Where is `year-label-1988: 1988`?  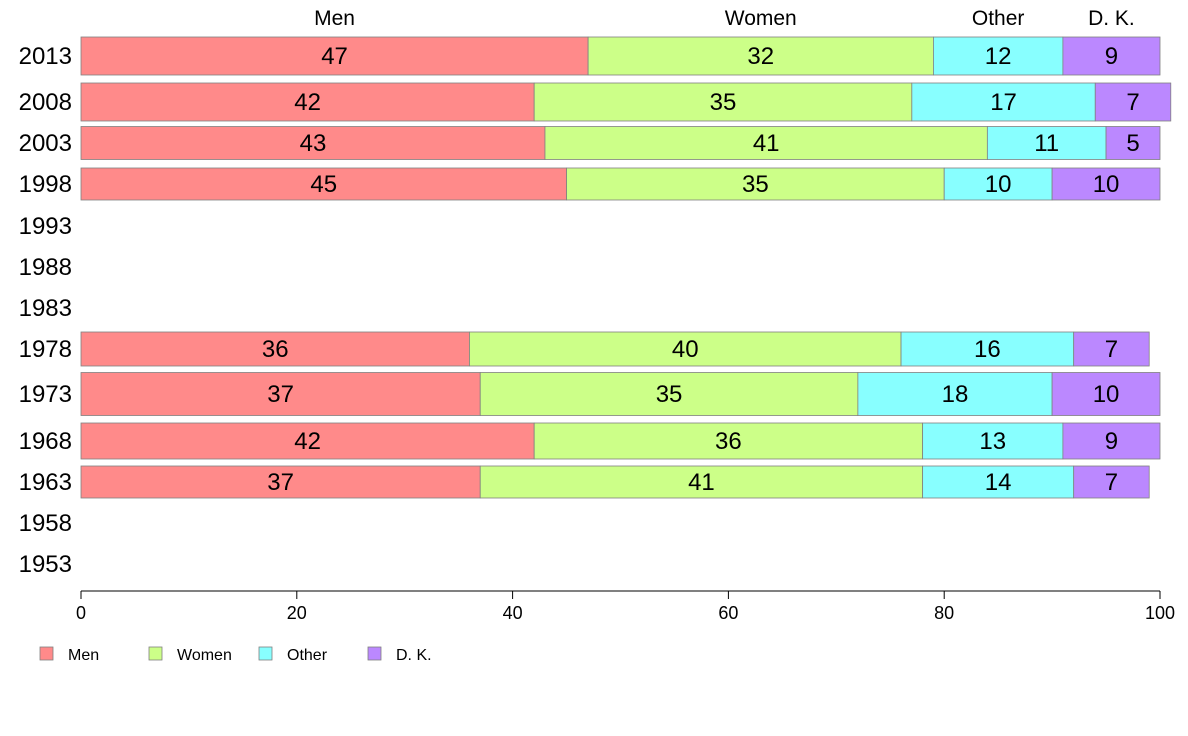
year-label-1988: 1988 is located at coordinates (45, 267).